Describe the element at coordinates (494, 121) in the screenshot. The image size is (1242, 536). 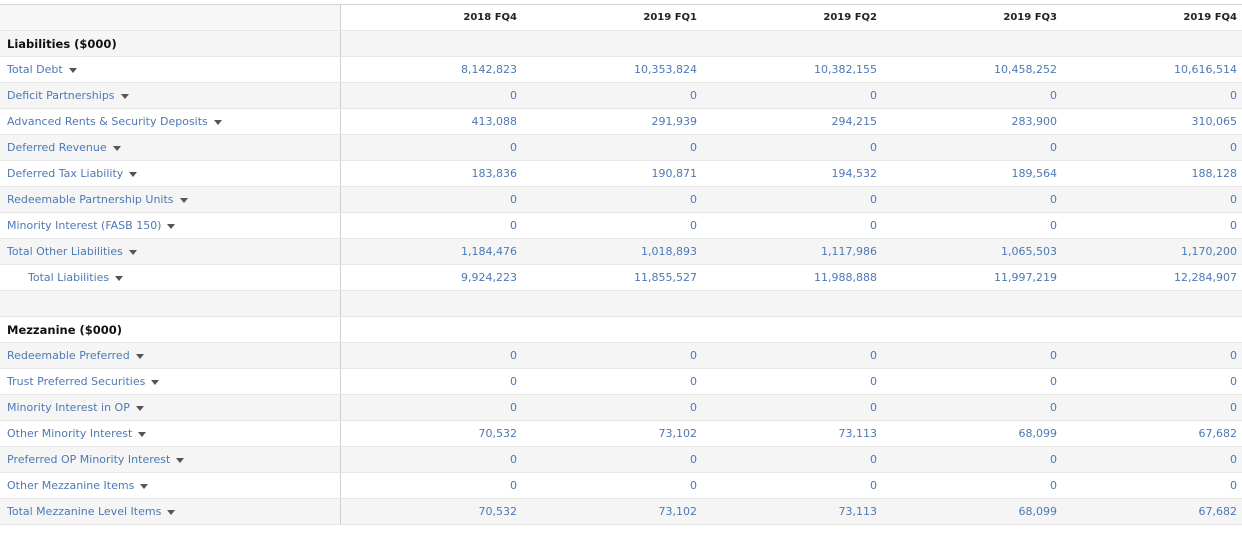
I see `value-2018-fq4: 413,088` at that location.